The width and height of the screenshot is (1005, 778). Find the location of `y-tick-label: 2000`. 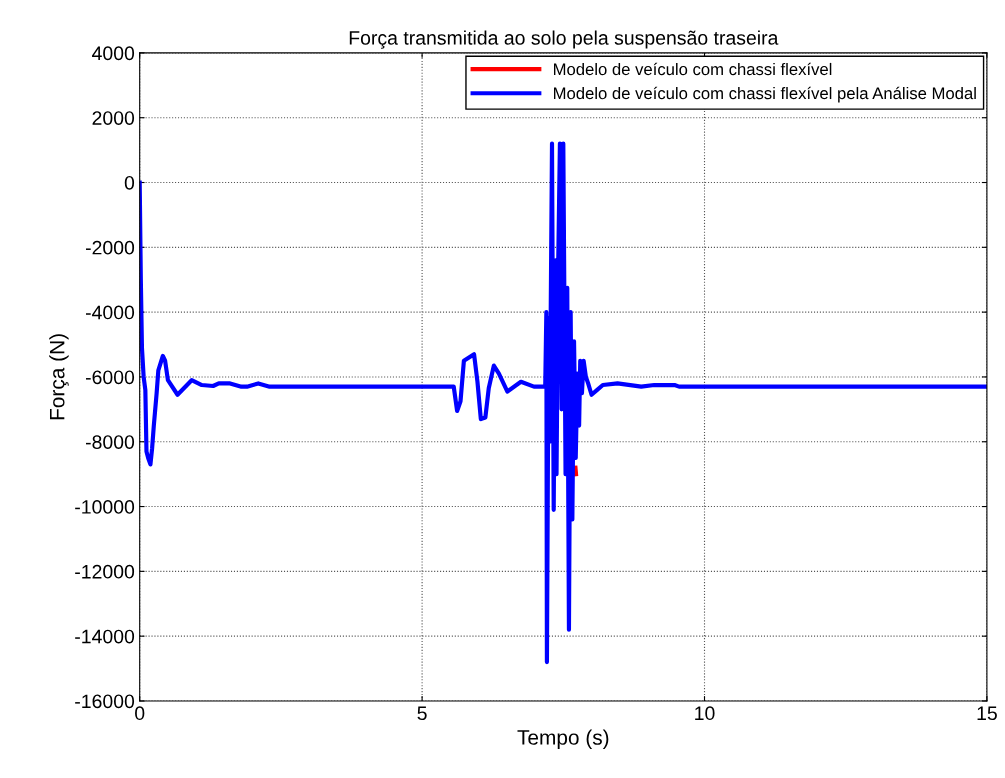

y-tick-label: 2000 is located at coordinates (113, 118).